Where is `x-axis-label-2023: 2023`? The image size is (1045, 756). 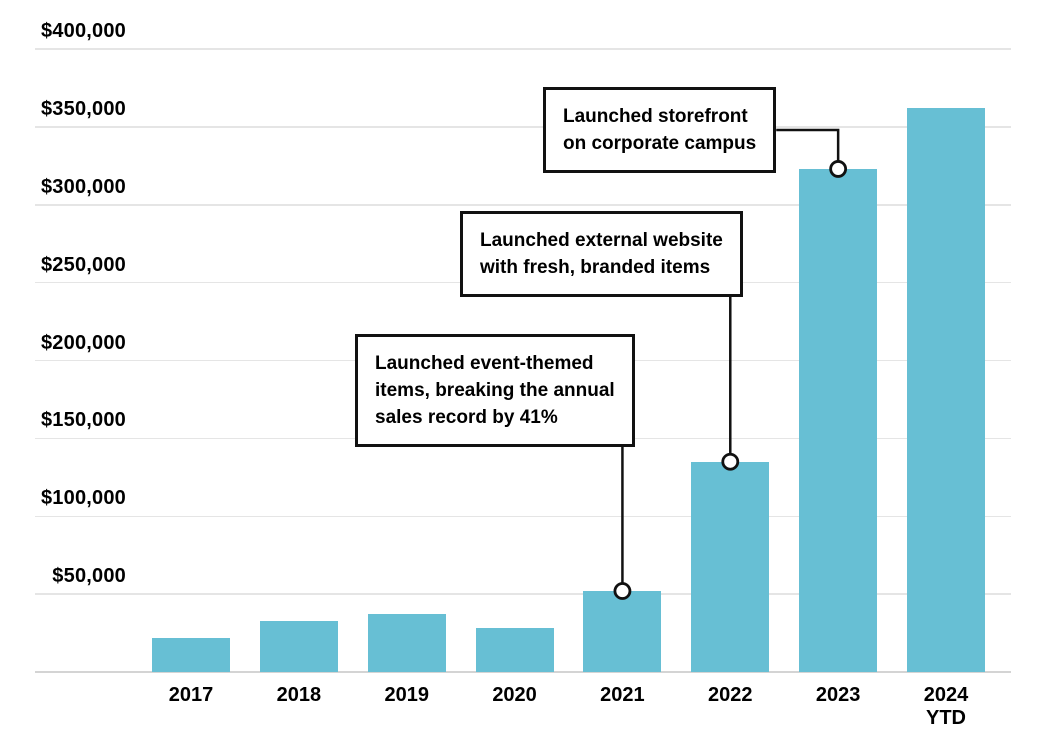
x-axis-label-2023: 2023 is located at coordinates (838, 695).